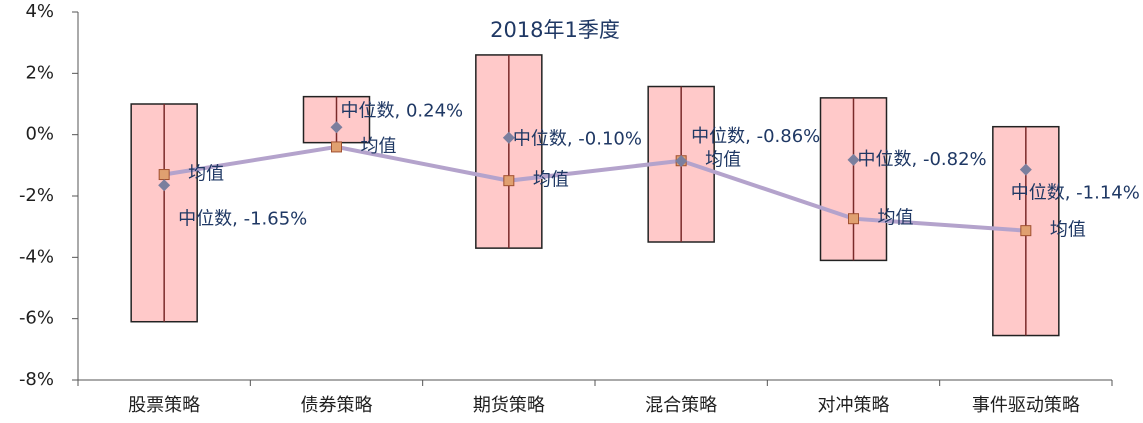 This screenshot has width=1143, height=423. Describe the element at coordinates (1075, 193) in the screenshot. I see `median-label: 中位数, -1.14%` at that location.